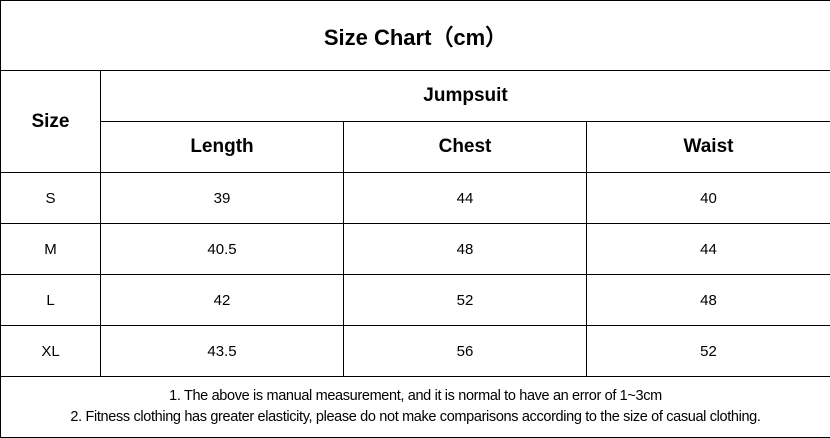  I want to click on table-row: XL 43.5 56 52, so click(415, 351).